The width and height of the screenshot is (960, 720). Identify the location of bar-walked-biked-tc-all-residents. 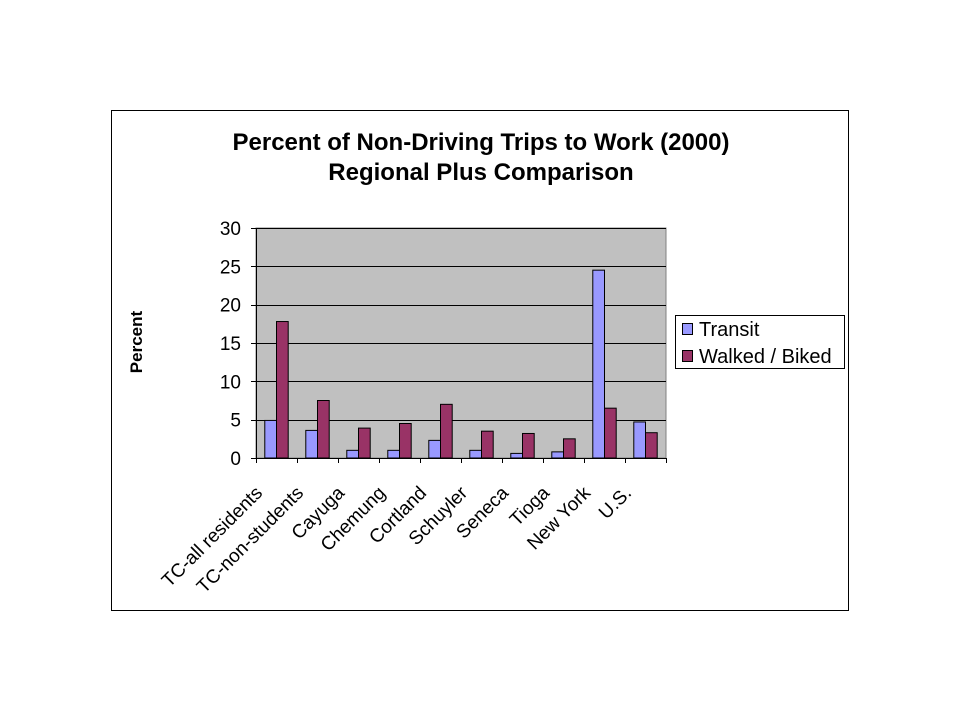
(282, 390).